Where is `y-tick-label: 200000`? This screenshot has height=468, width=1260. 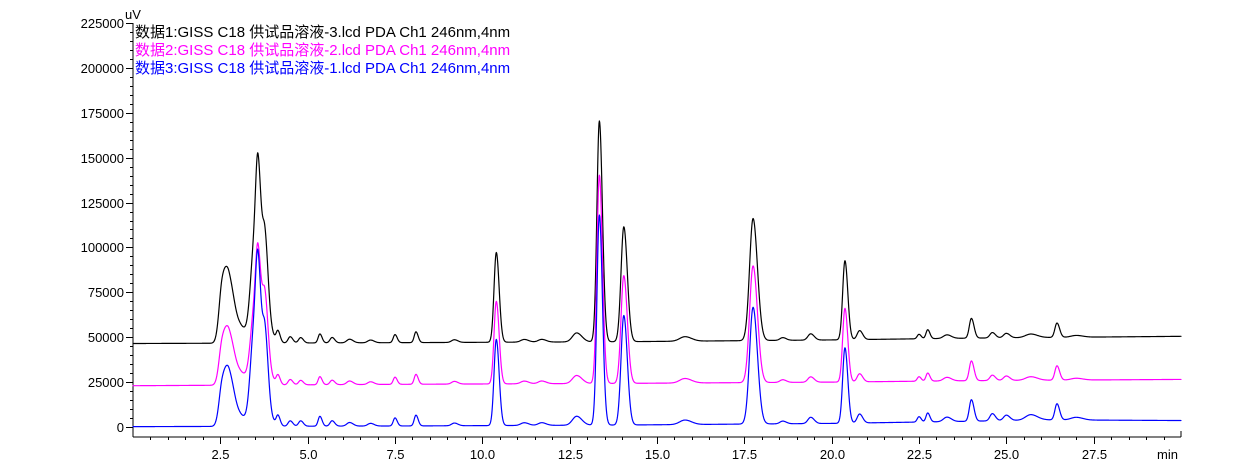 y-tick-label: 200000 is located at coordinates (102, 68).